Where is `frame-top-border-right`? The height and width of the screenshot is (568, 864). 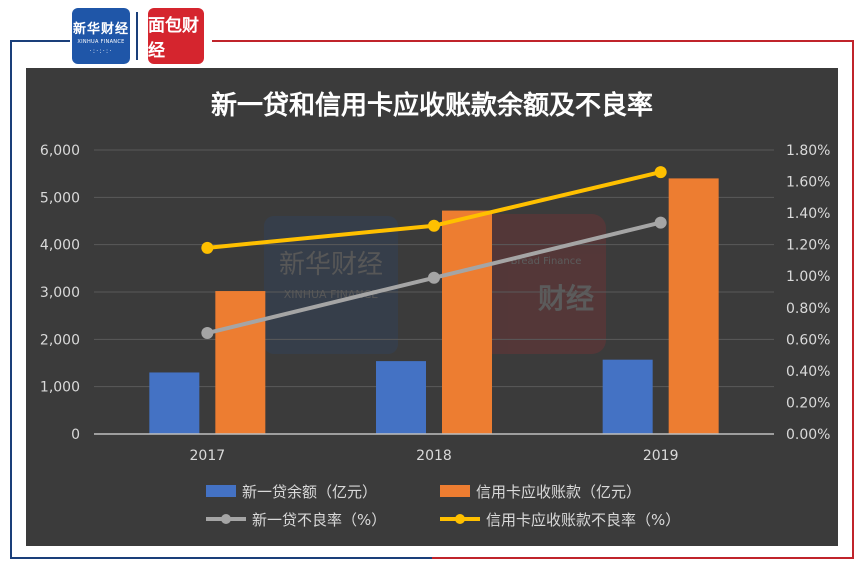
frame-top-border-right is located at coordinates (533, 41).